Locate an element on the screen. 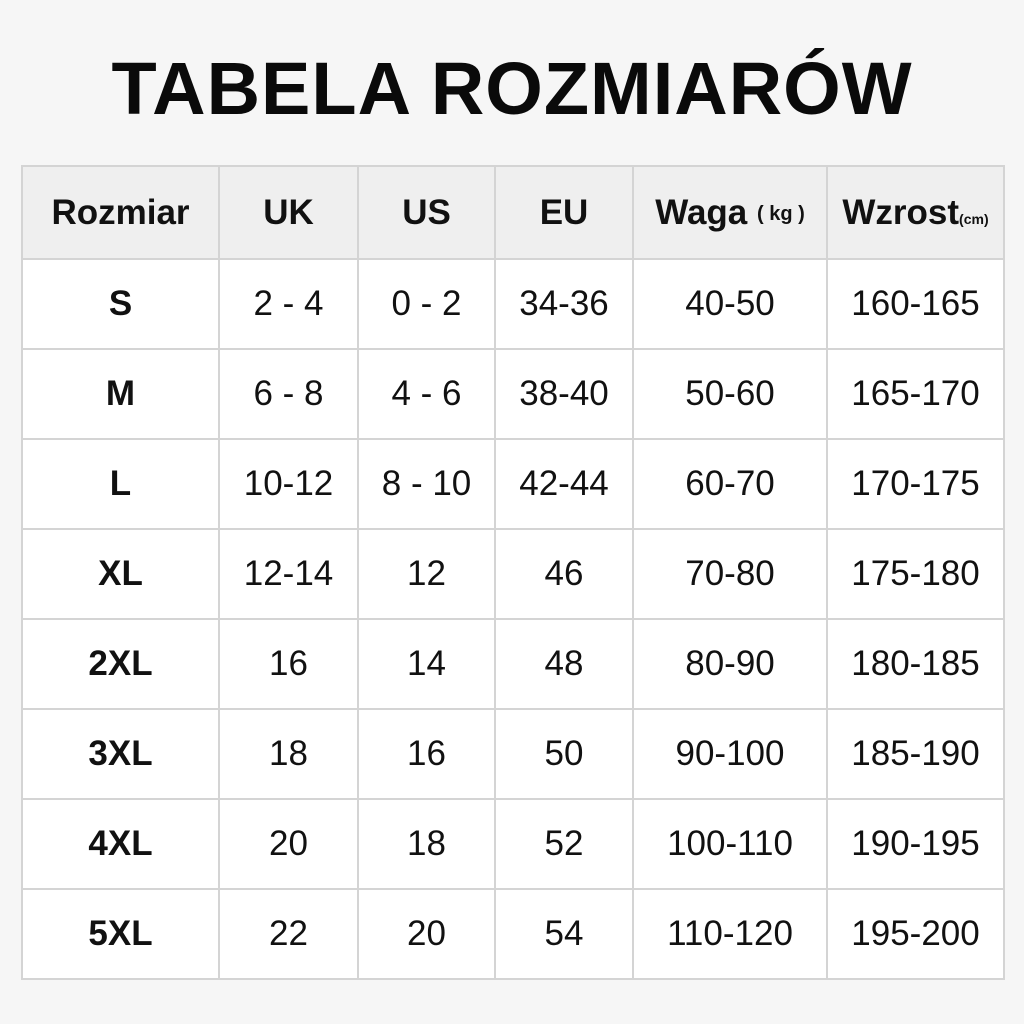 The height and width of the screenshot is (1024, 1024). cell-uk: 6 - 8 is located at coordinates (288, 394).